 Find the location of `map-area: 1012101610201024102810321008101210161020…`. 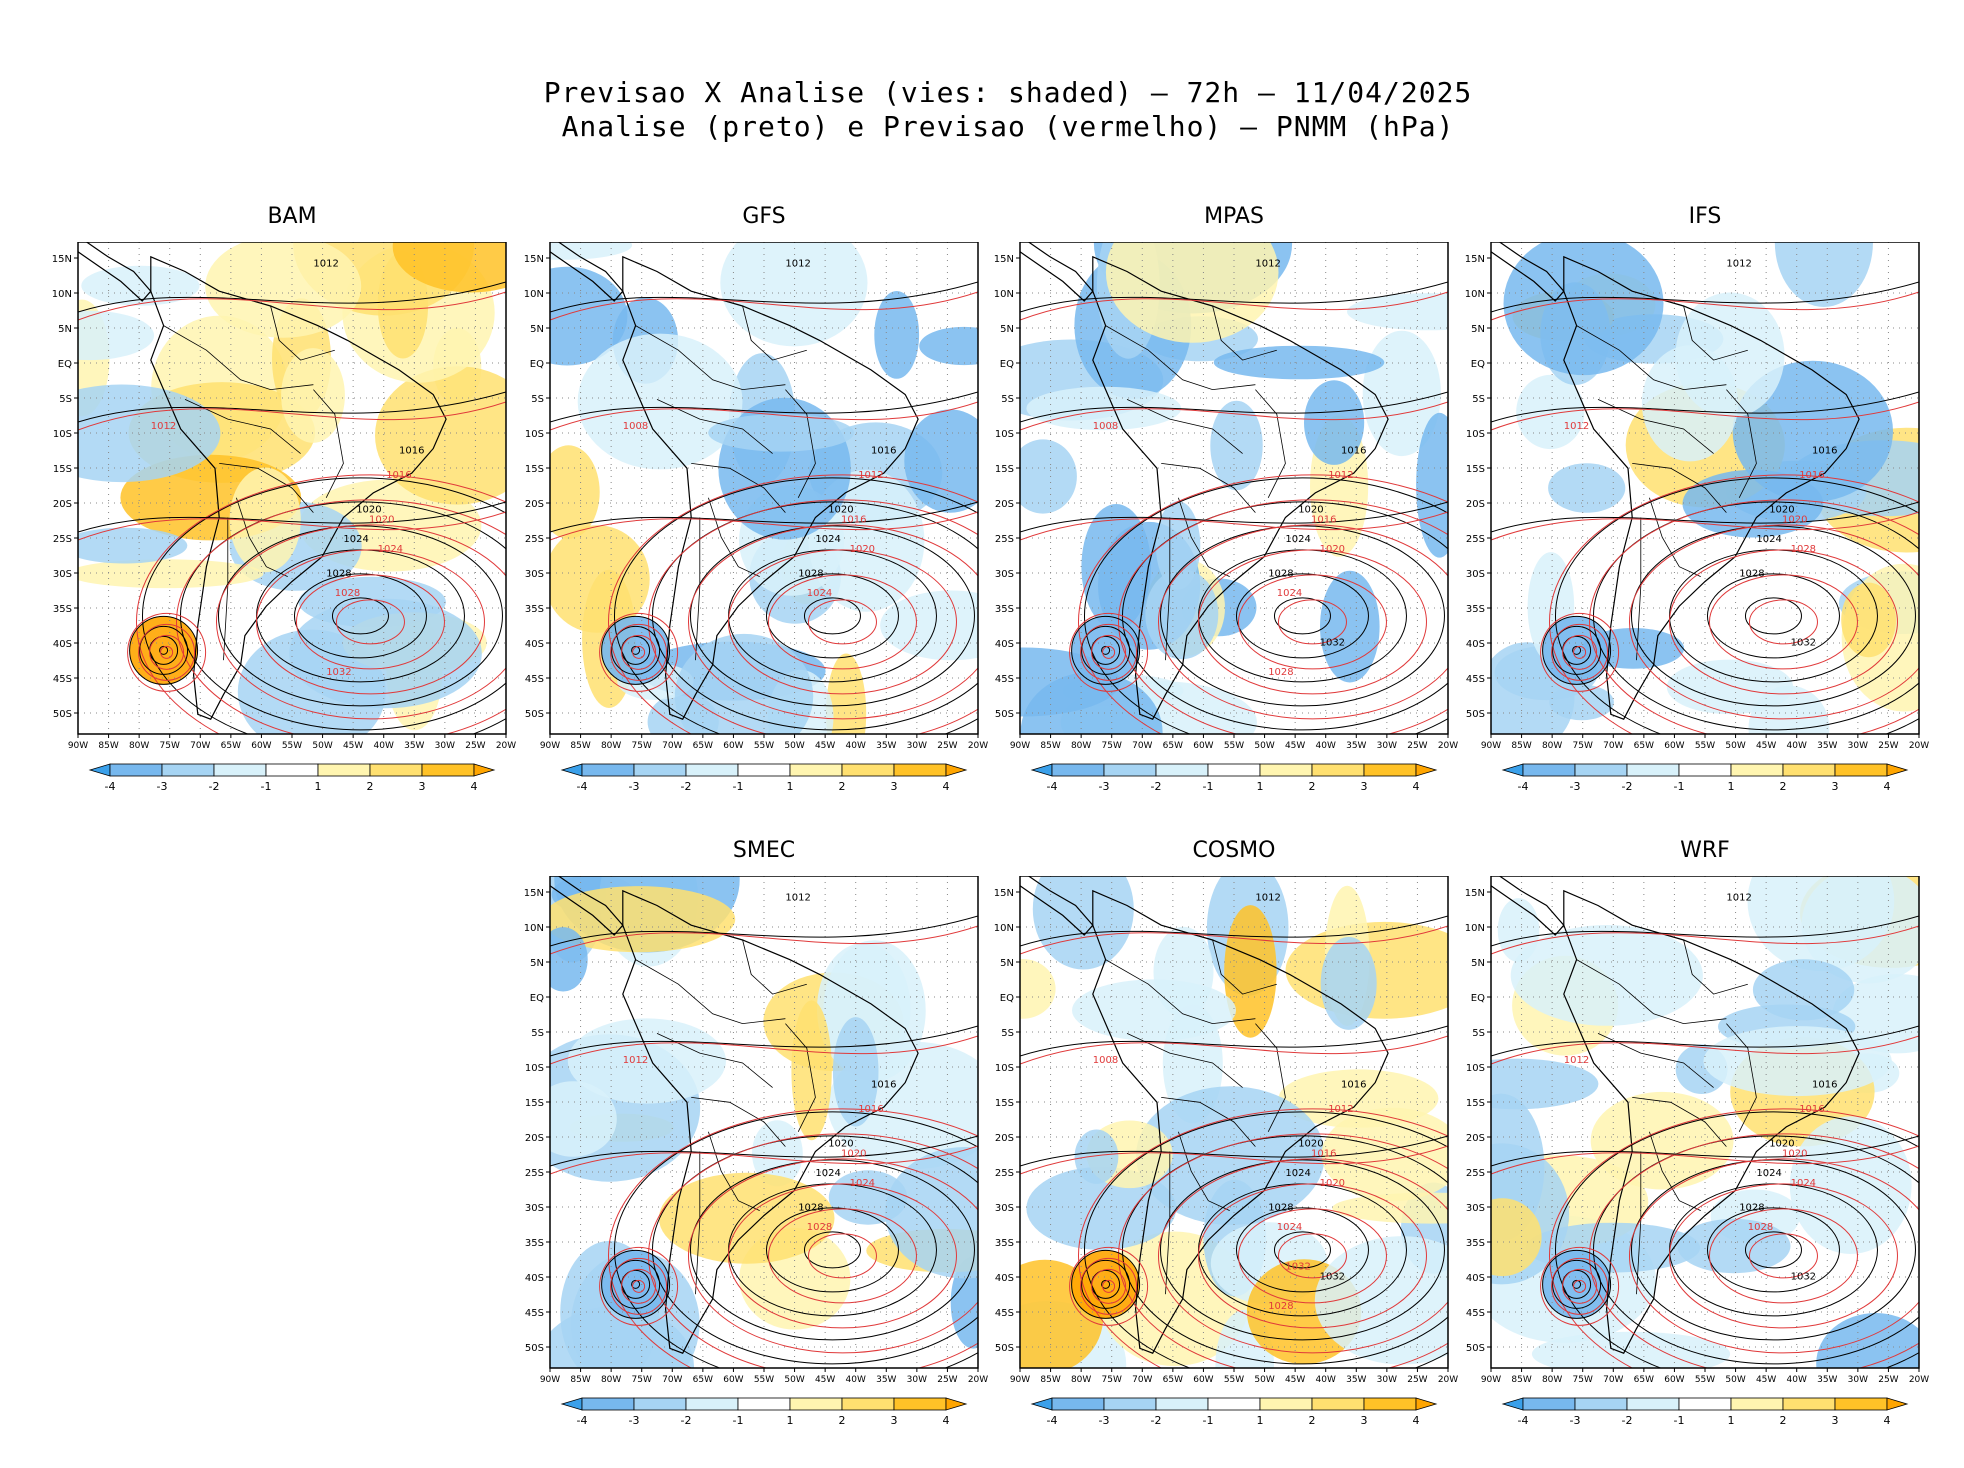

map-area: 1012101610201024102810321008101210161020… is located at coordinates (1226, 1151).